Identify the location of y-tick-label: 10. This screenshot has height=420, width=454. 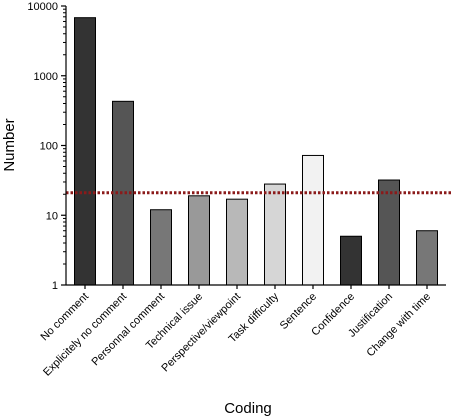
(52, 216).